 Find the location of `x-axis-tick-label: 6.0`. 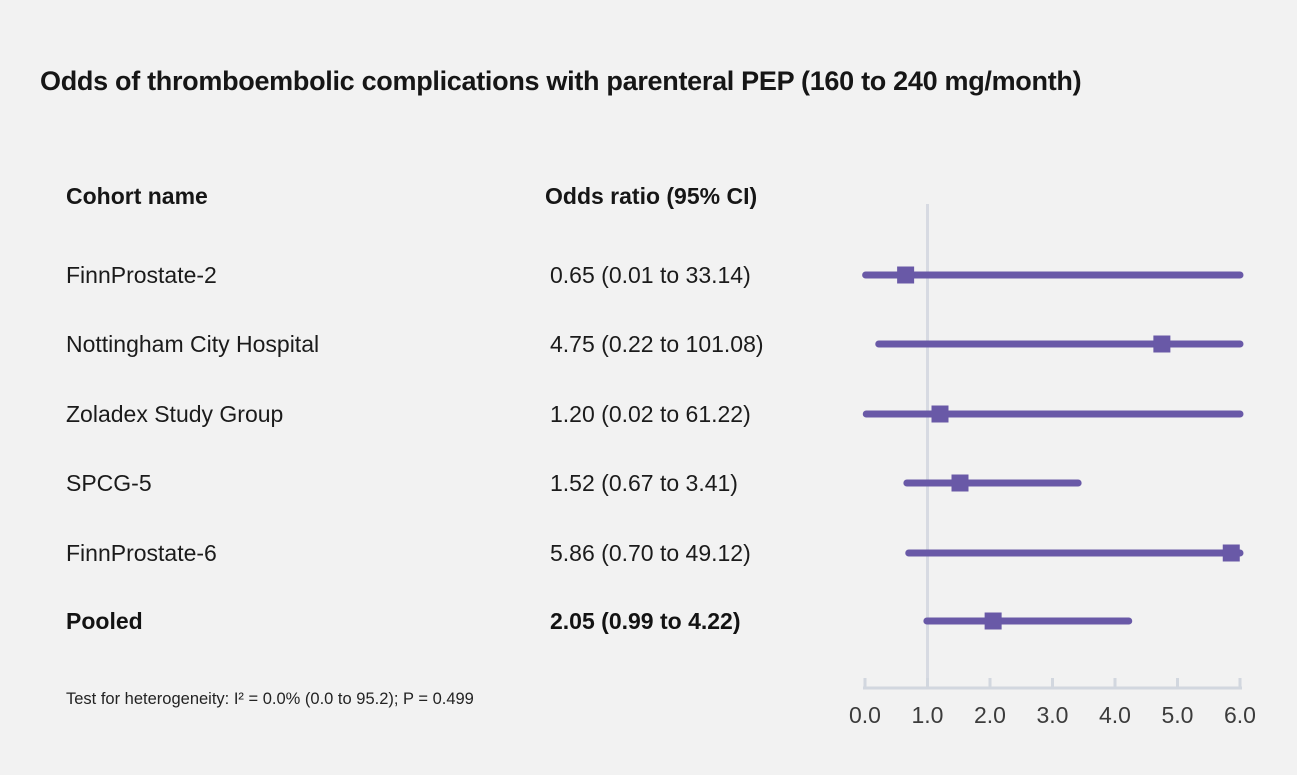

x-axis-tick-label: 6.0 is located at coordinates (1240, 715).